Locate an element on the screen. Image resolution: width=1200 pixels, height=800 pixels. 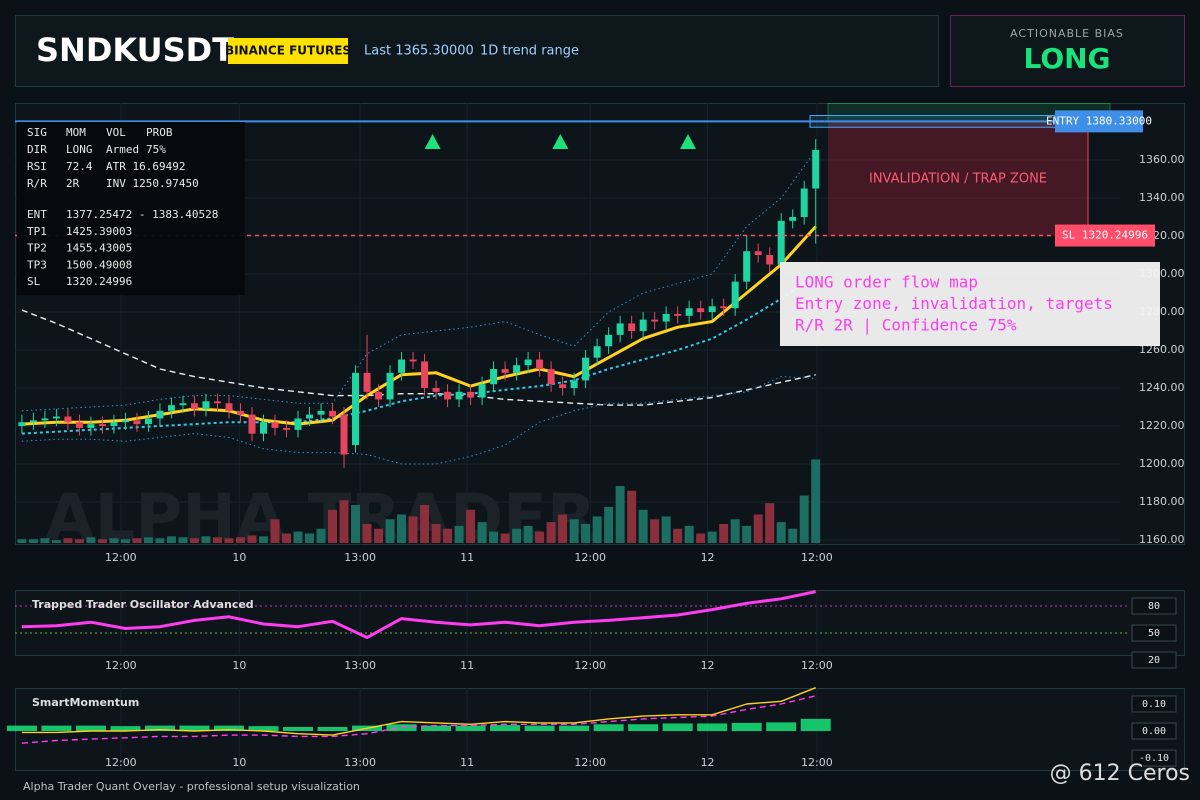
annotation-line: R/R 2R | Confidence 75% is located at coordinates (906, 325).